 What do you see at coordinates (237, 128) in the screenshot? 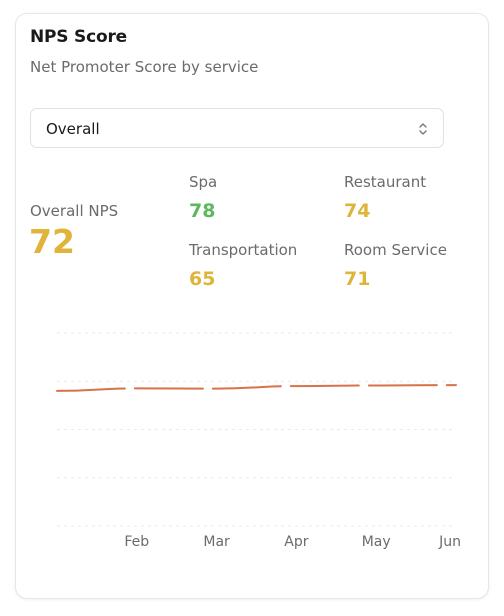
I see `service-select: Overall` at bounding box center [237, 128].